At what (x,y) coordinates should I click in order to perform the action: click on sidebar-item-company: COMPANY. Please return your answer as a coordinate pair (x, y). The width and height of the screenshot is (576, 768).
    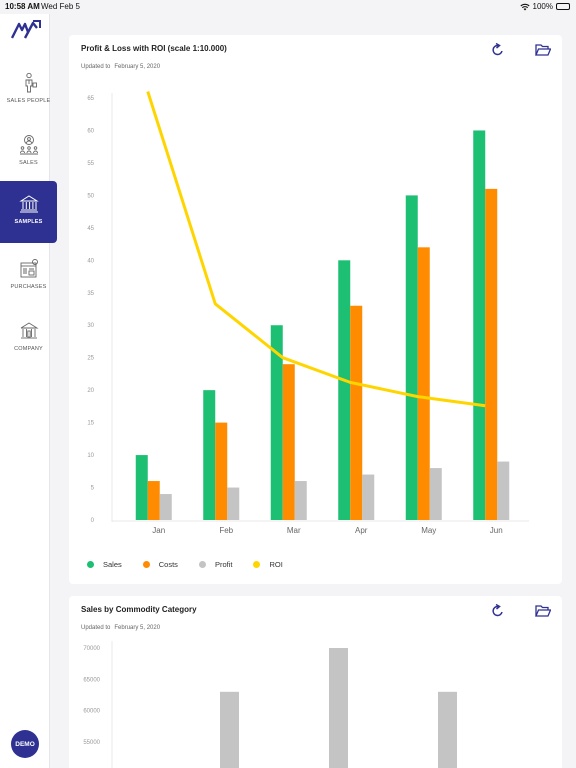
    Looking at the image, I should click on (28, 339).